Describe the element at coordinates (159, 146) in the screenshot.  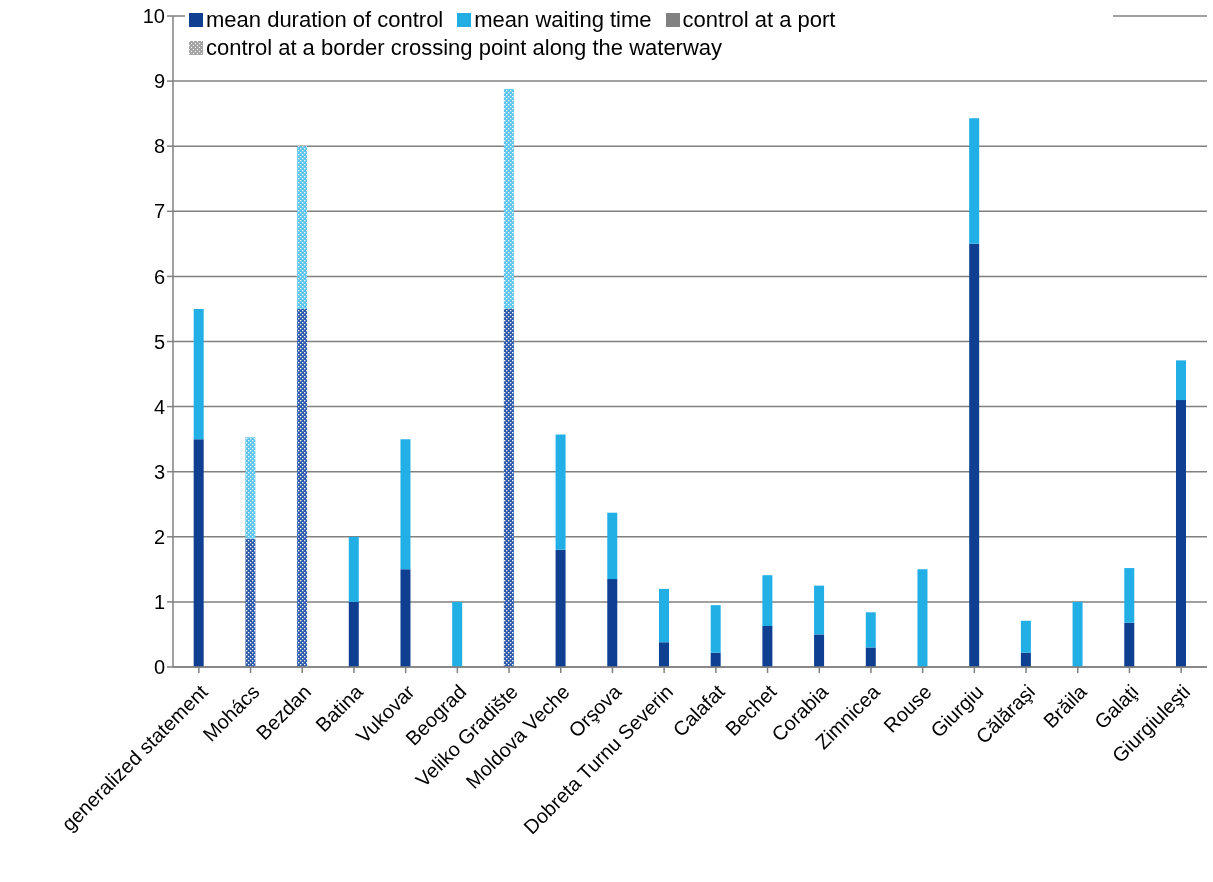
I see `y-tick-label: 8` at that location.